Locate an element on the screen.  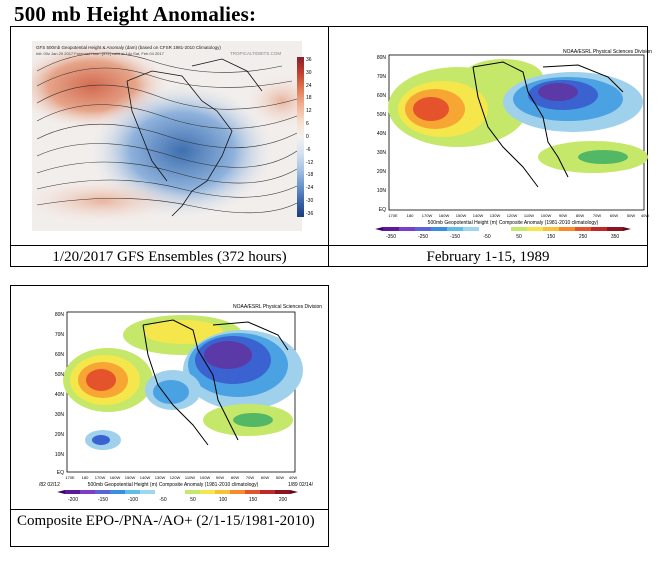
colorbar-tick: 36 is located at coordinates (309, 60).